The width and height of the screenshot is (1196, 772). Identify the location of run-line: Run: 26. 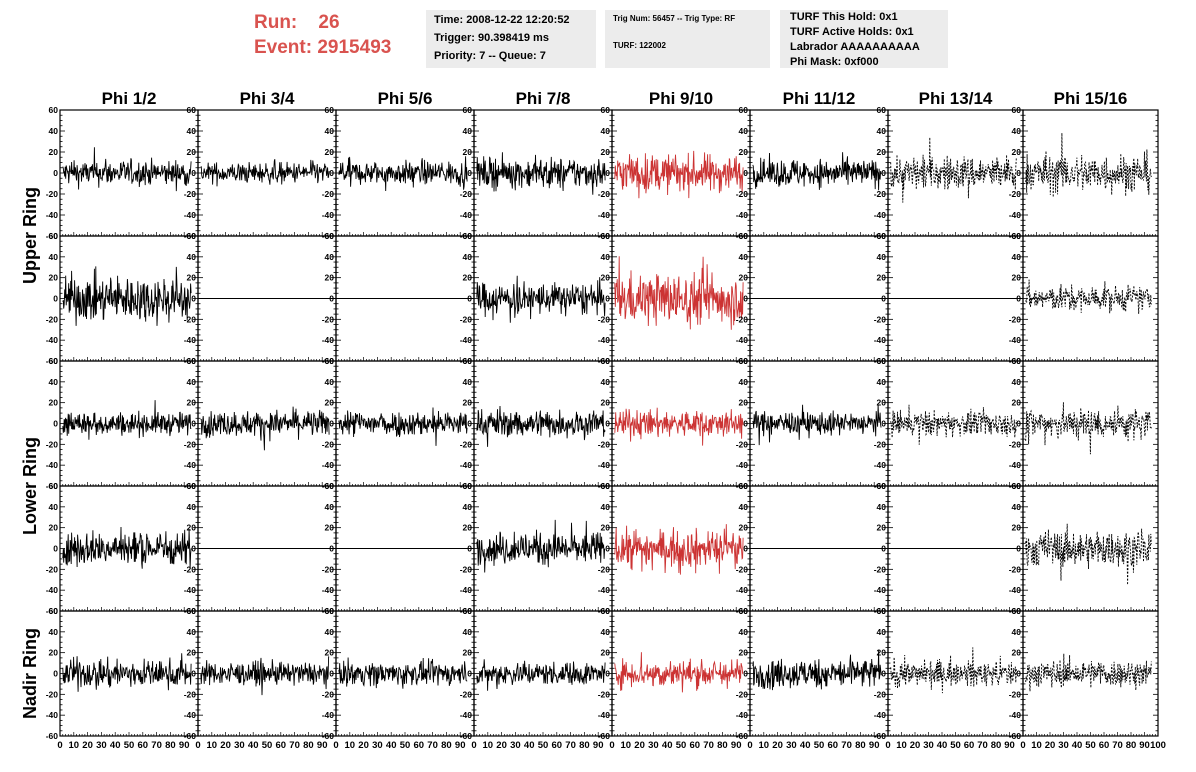
(322, 22).